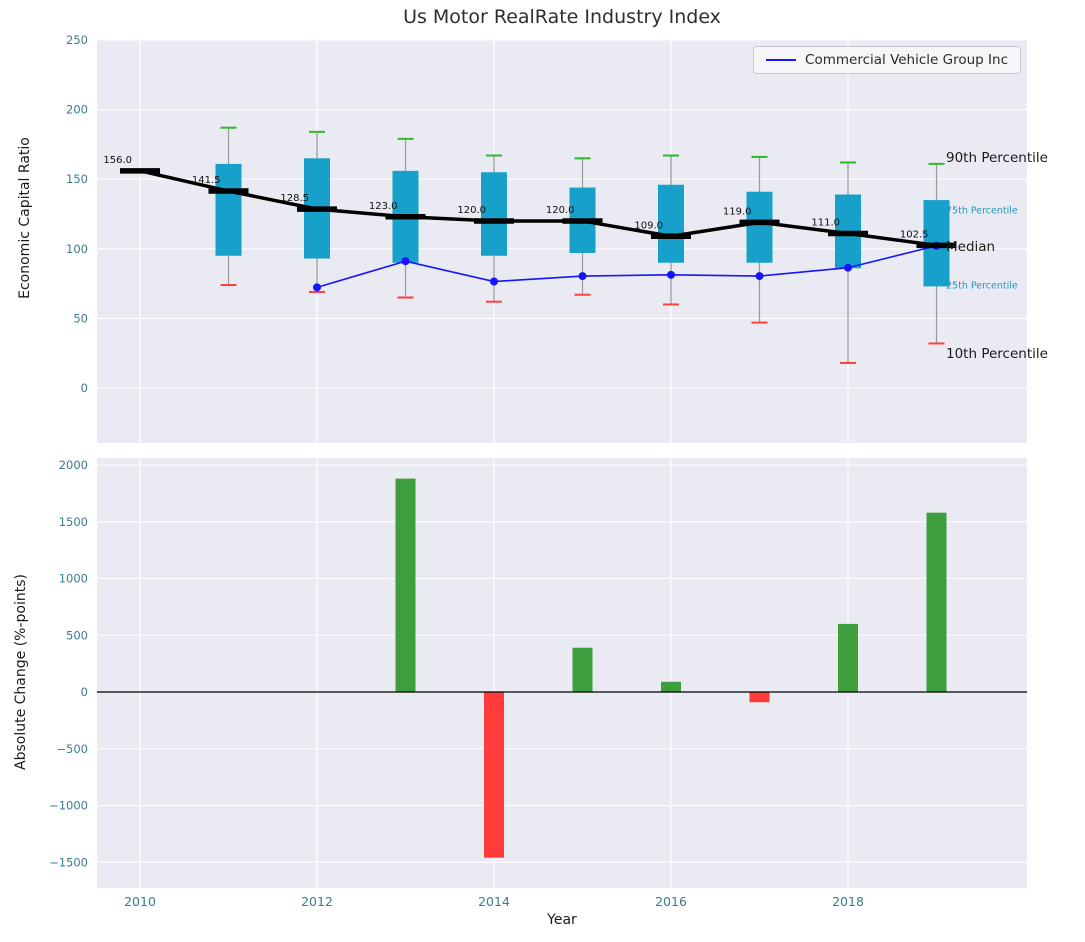 The width and height of the screenshot is (1085, 942). I want to click on median-value-label: 123.0, so click(383, 206).